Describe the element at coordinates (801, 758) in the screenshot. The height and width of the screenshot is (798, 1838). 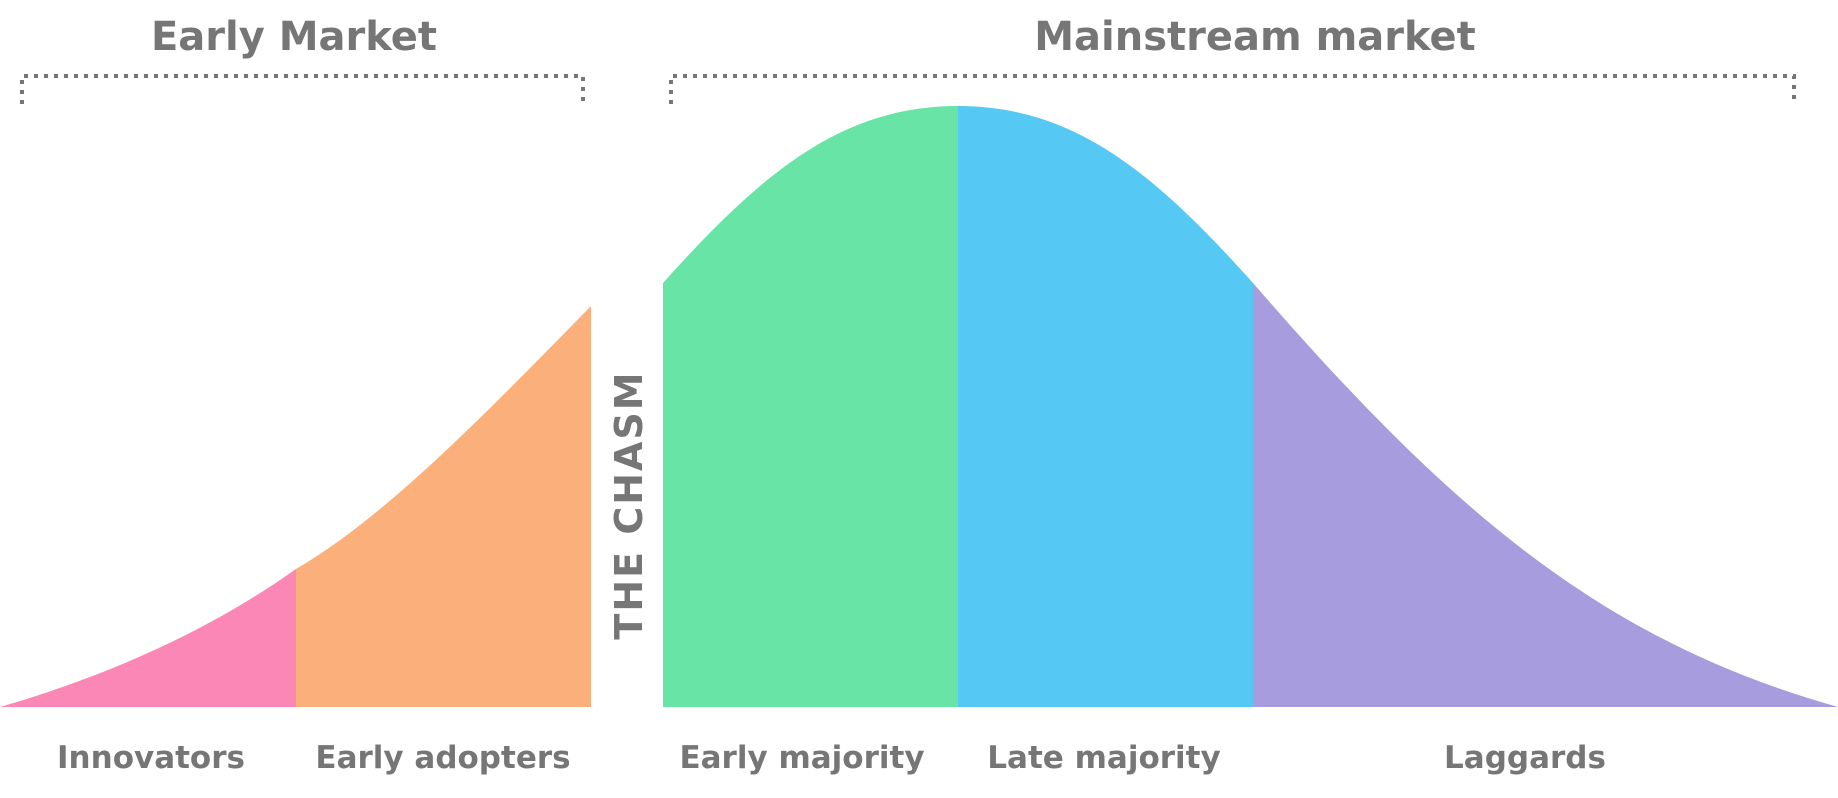
I see `early-majority-label: Early majority` at that location.